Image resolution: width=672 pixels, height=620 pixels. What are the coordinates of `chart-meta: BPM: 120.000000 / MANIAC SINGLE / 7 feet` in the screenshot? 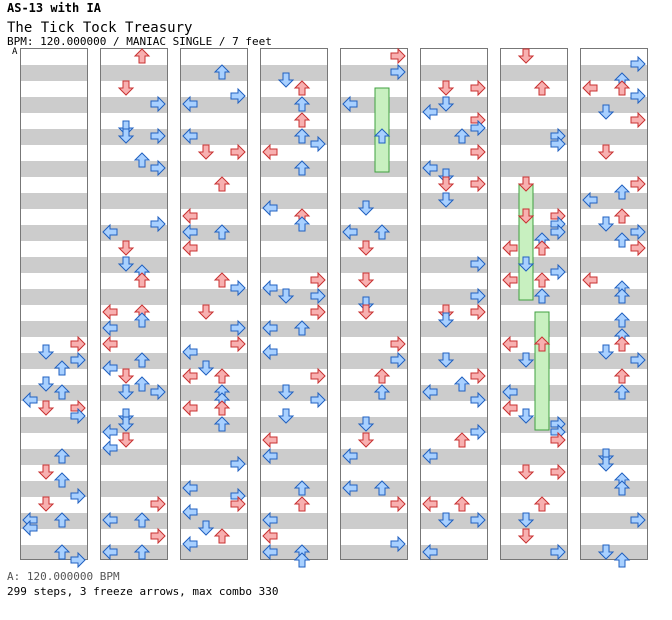 It's located at (139, 41).